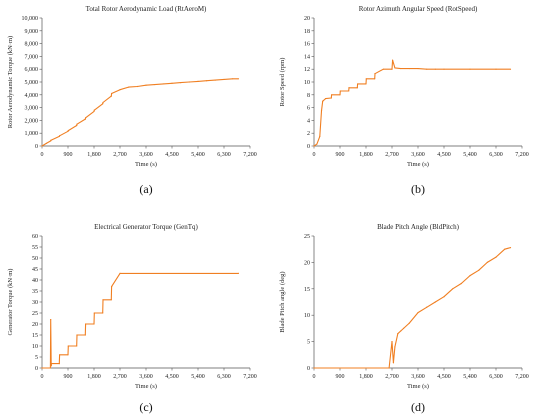 The image size is (550, 420). I want to click on y-tick-label: 8,000, so click(32, 45).